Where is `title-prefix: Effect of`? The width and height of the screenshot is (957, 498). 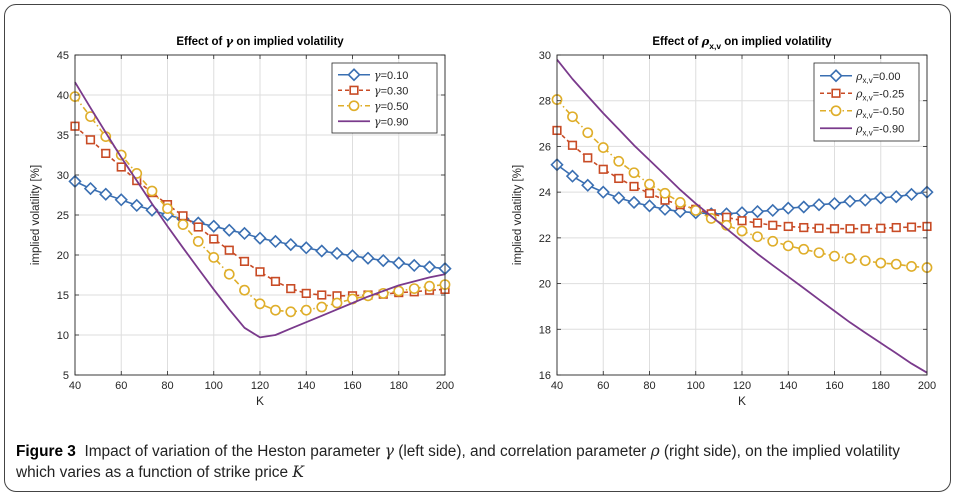 title-prefix: Effect of is located at coordinates (676, 42).